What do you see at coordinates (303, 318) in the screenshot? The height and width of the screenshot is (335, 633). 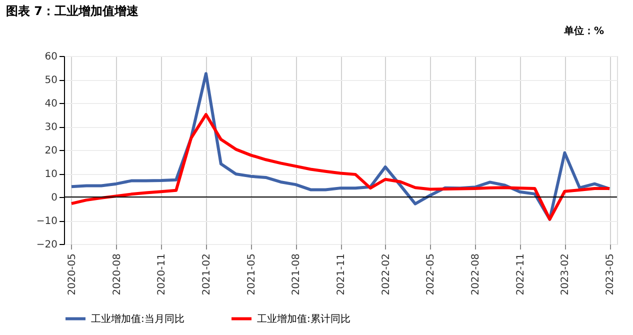 I see `legend-label: 工业增加值:累计同比` at bounding box center [303, 318].